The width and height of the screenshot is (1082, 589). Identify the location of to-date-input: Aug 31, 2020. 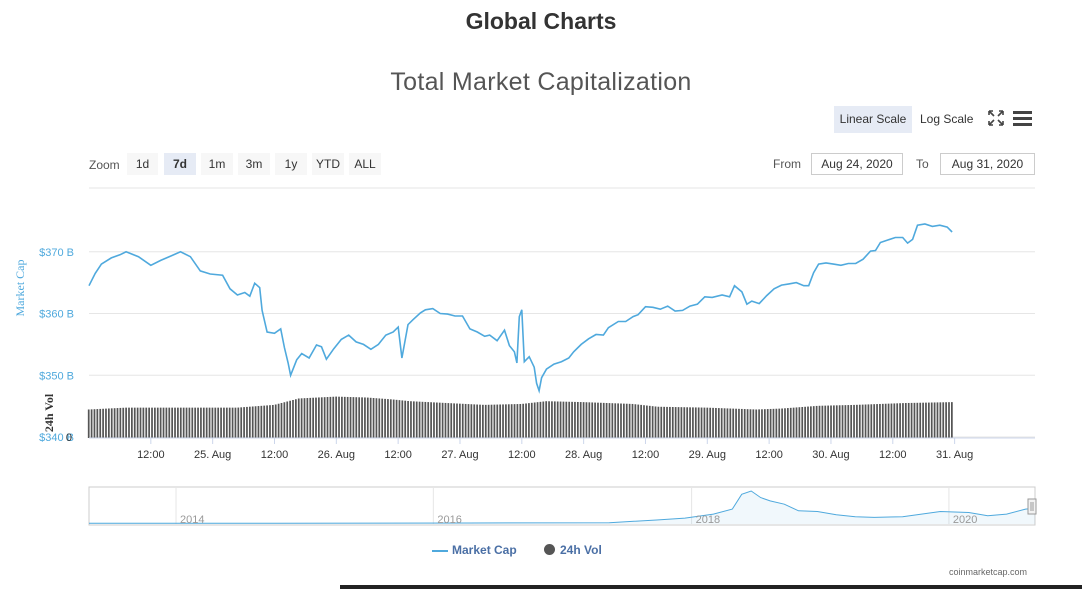
(987, 164).